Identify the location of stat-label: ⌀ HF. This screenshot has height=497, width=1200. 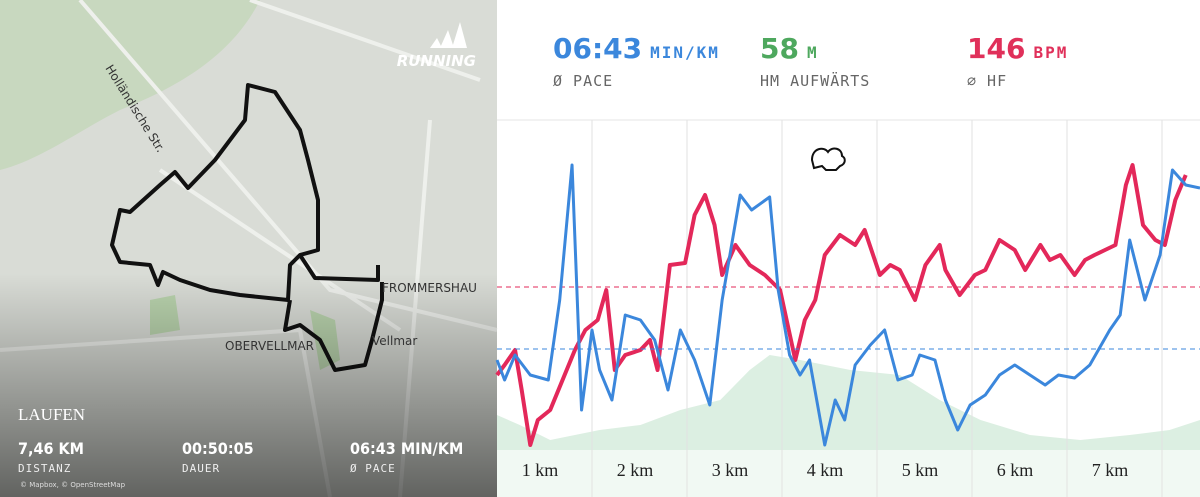
(987, 81).